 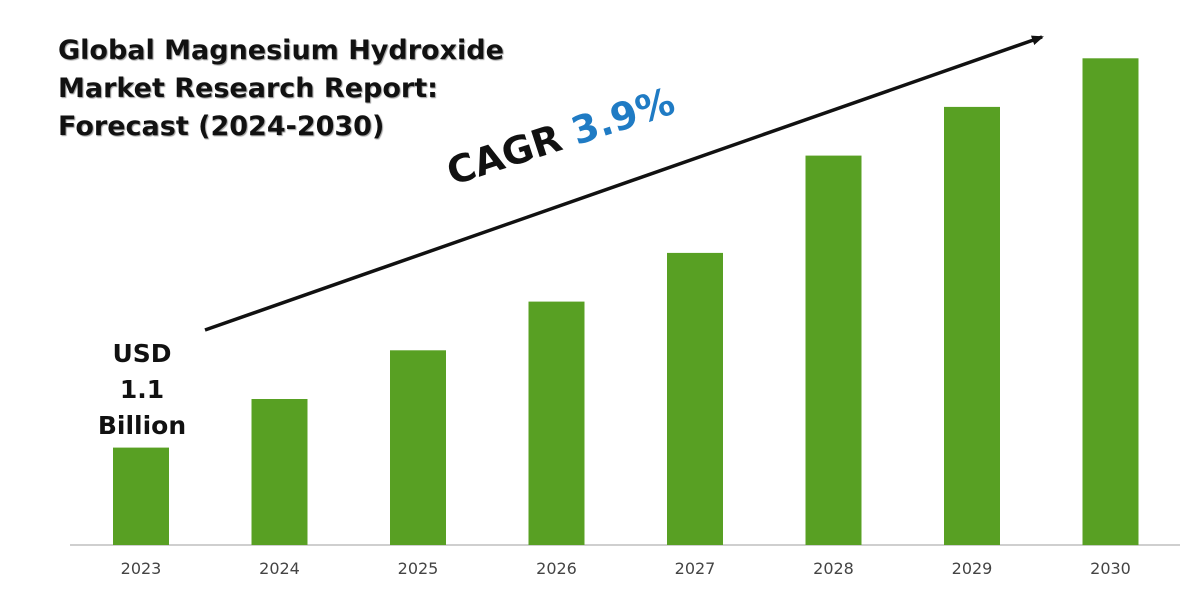 I want to click on bar-2023, so click(x=141, y=496).